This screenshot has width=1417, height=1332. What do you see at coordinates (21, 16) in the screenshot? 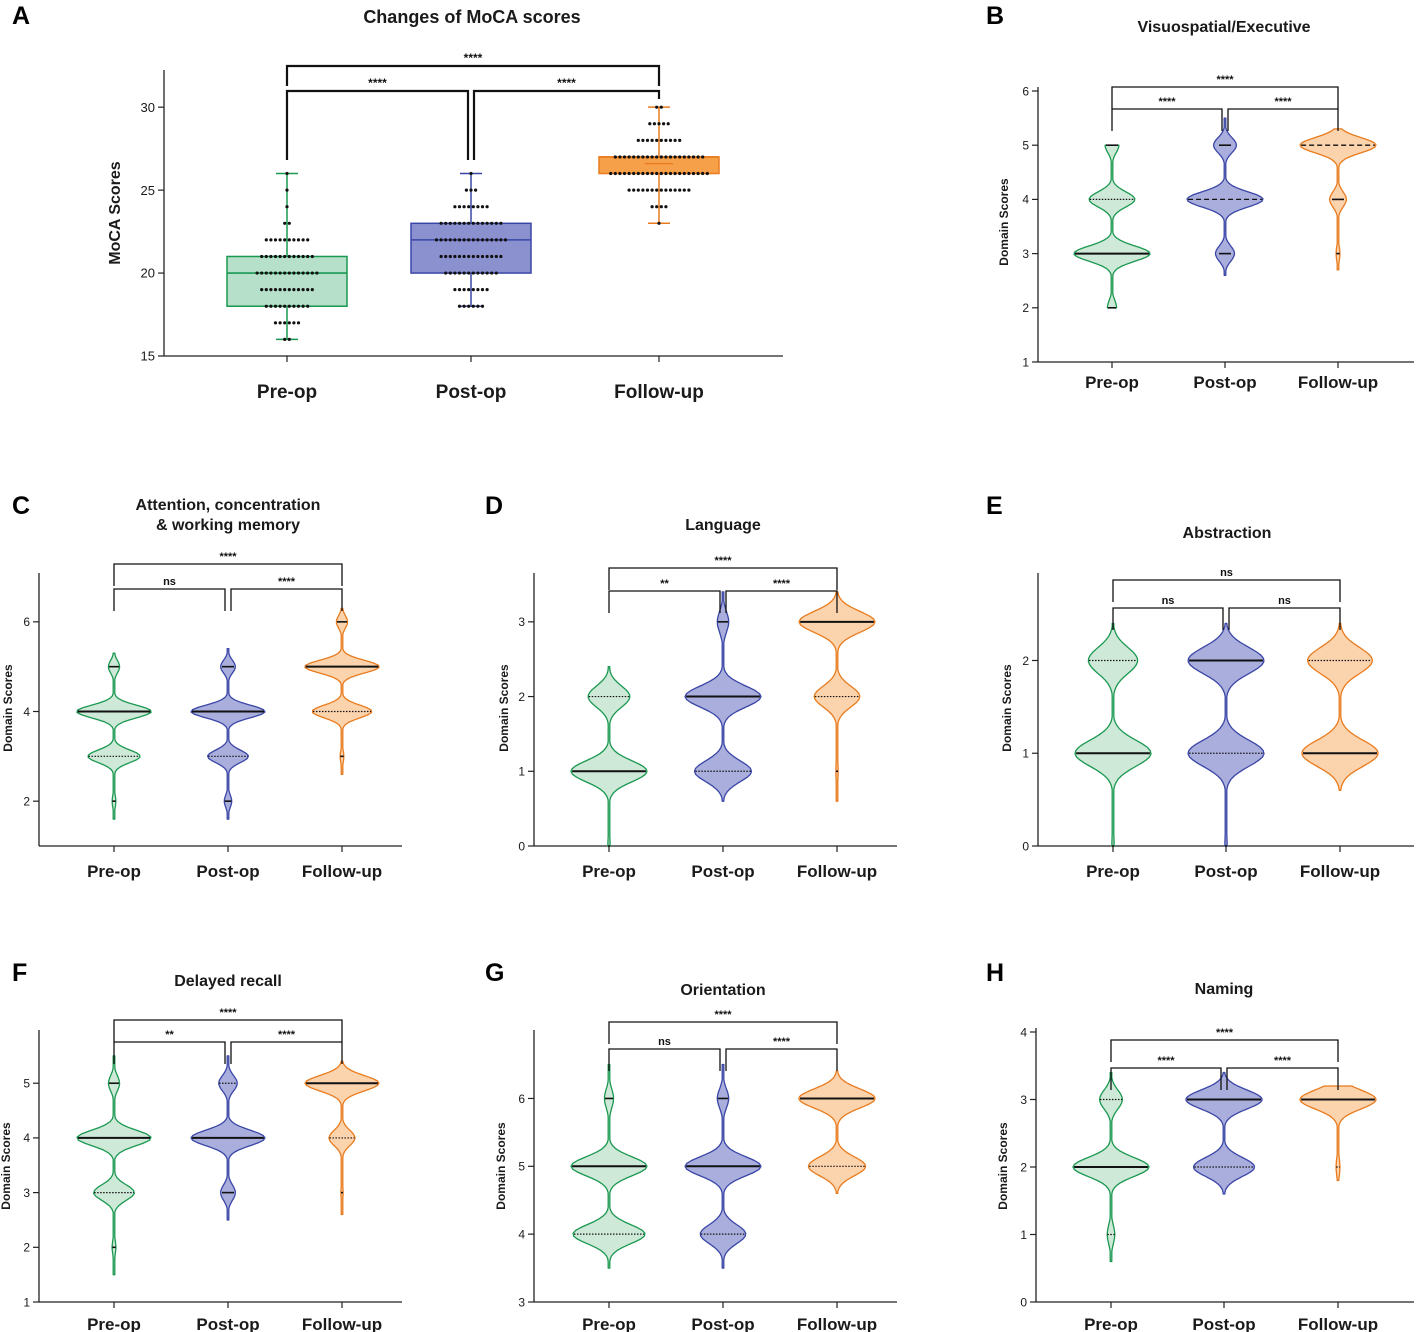
I see `panel-letter: A` at bounding box center [21, 16].